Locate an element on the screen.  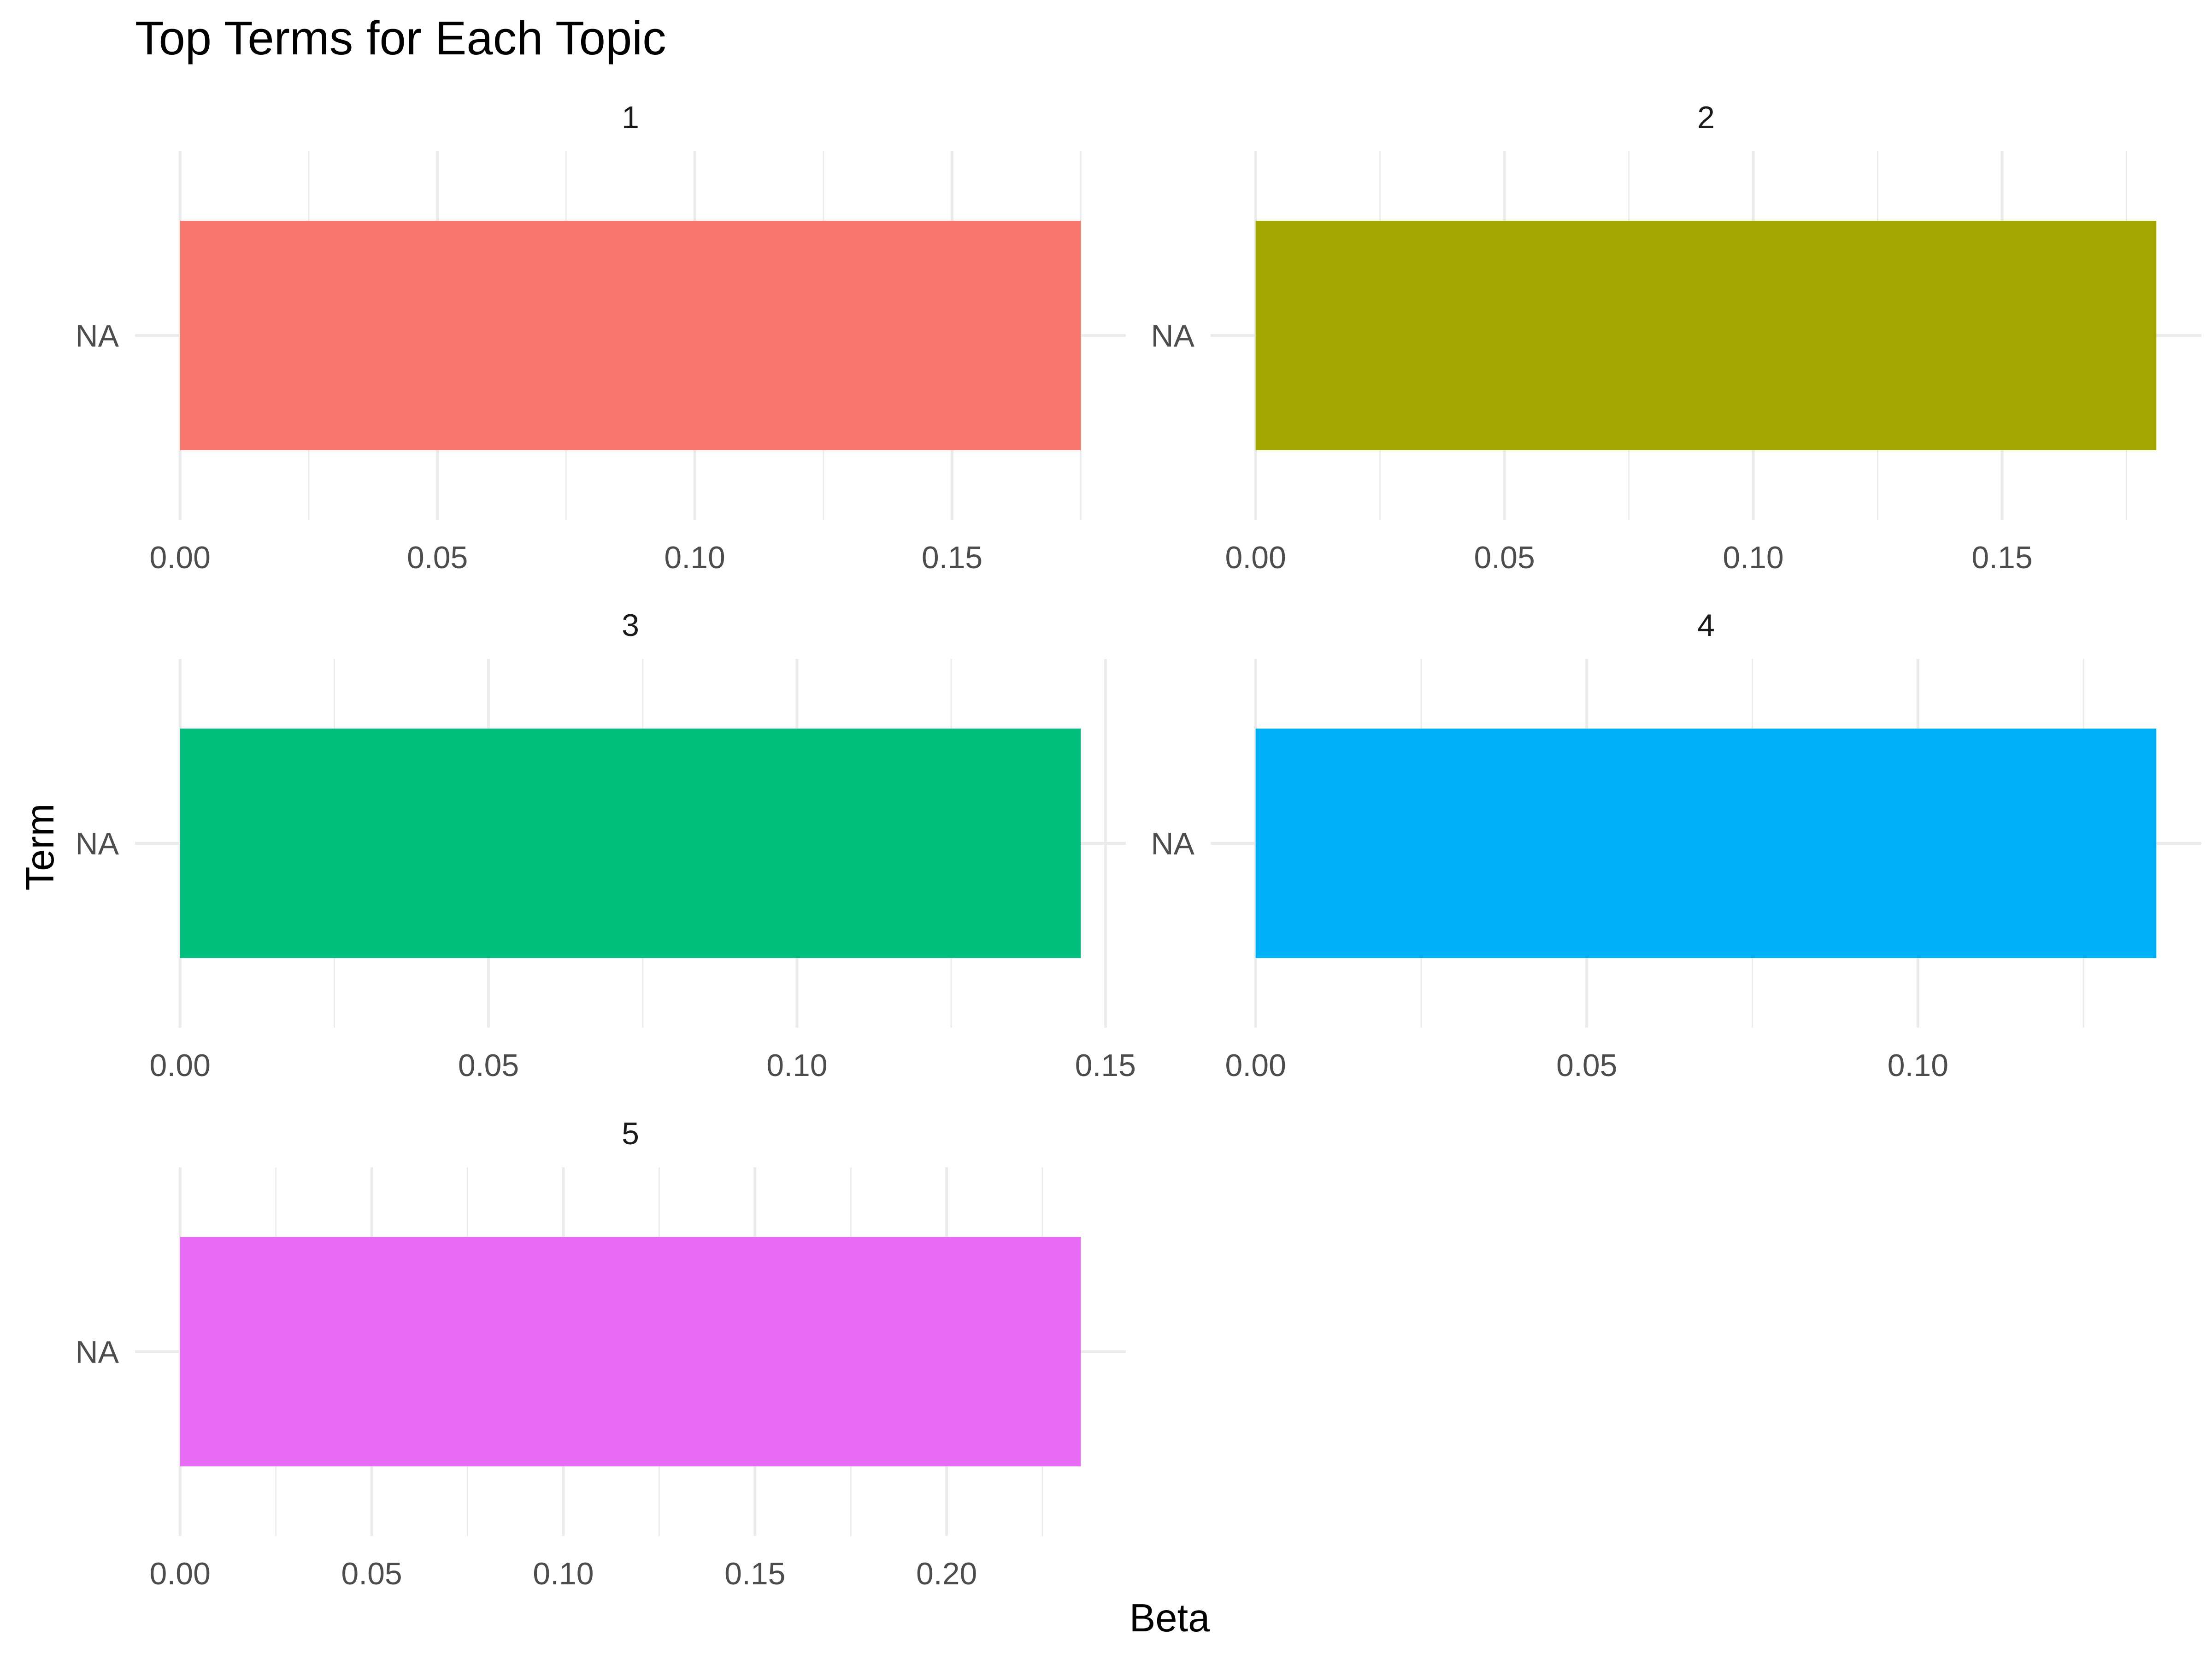
facet-strip-label: 5 is located at coordinates (630, 1133).